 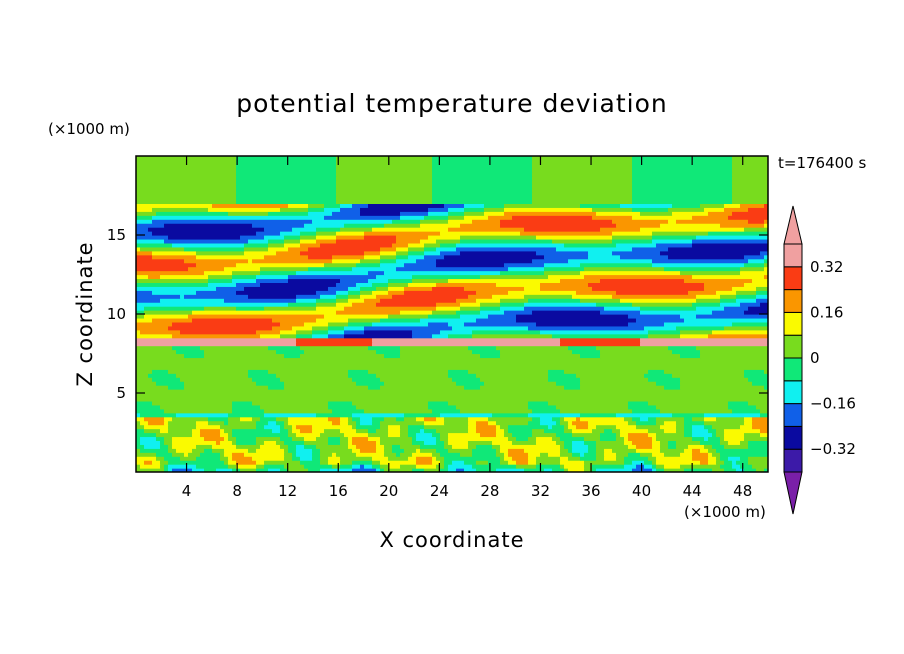 I want to click on x-tick-label: 32, so click(x=540, y=491).